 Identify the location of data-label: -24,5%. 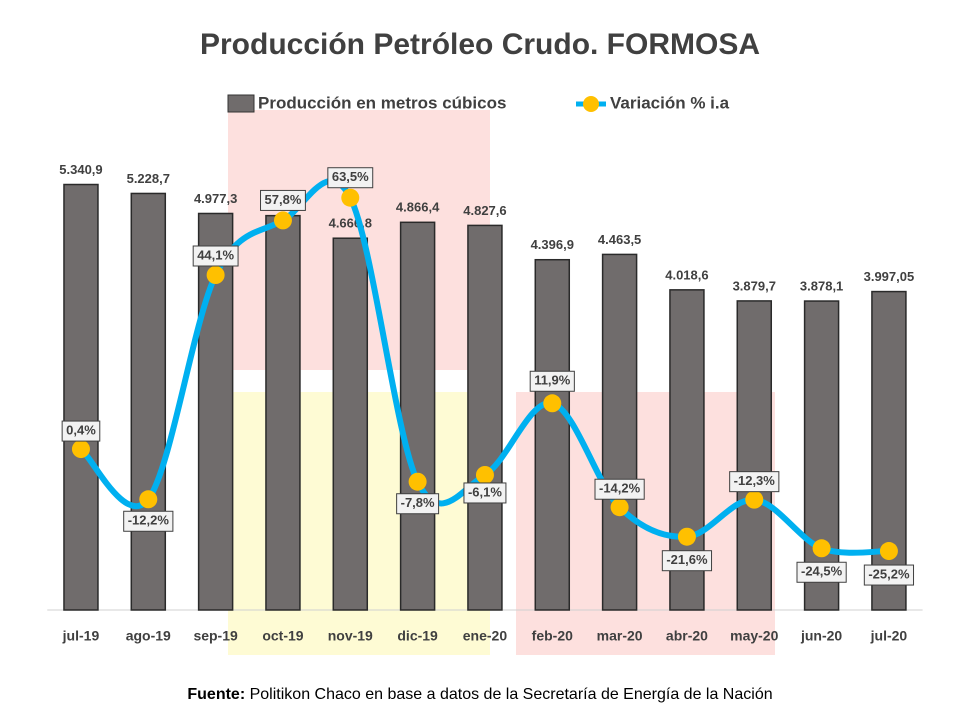
(822, 571).